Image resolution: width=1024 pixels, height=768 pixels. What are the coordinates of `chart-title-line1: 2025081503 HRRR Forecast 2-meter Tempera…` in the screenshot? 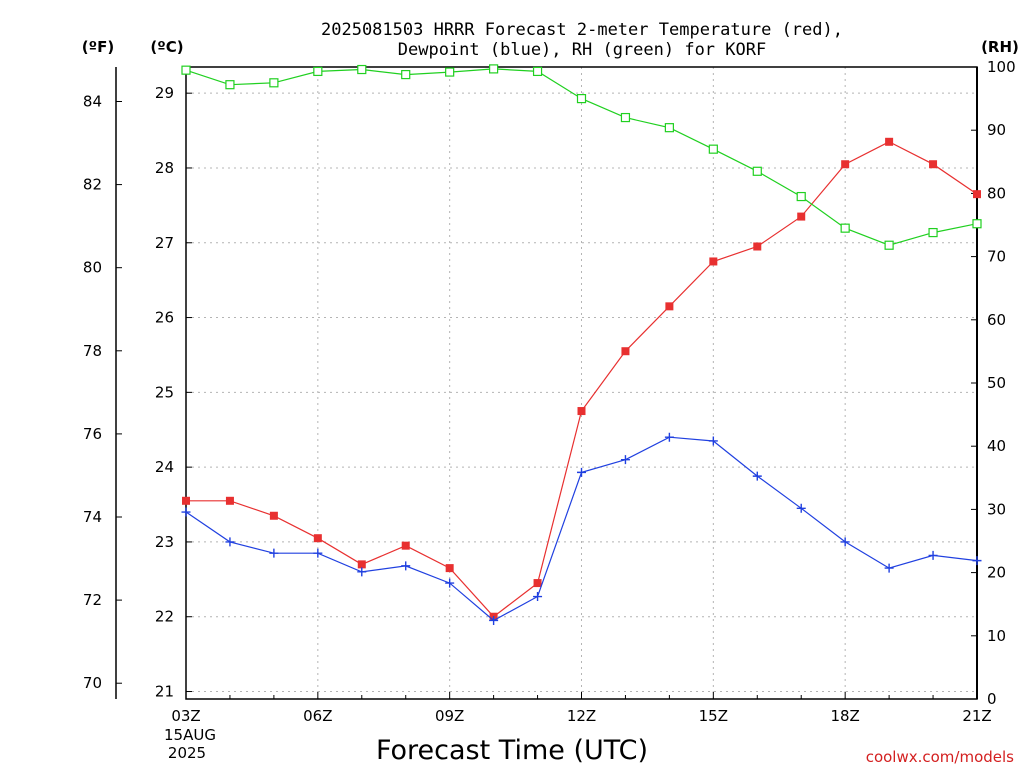 It's located at (582, 30).